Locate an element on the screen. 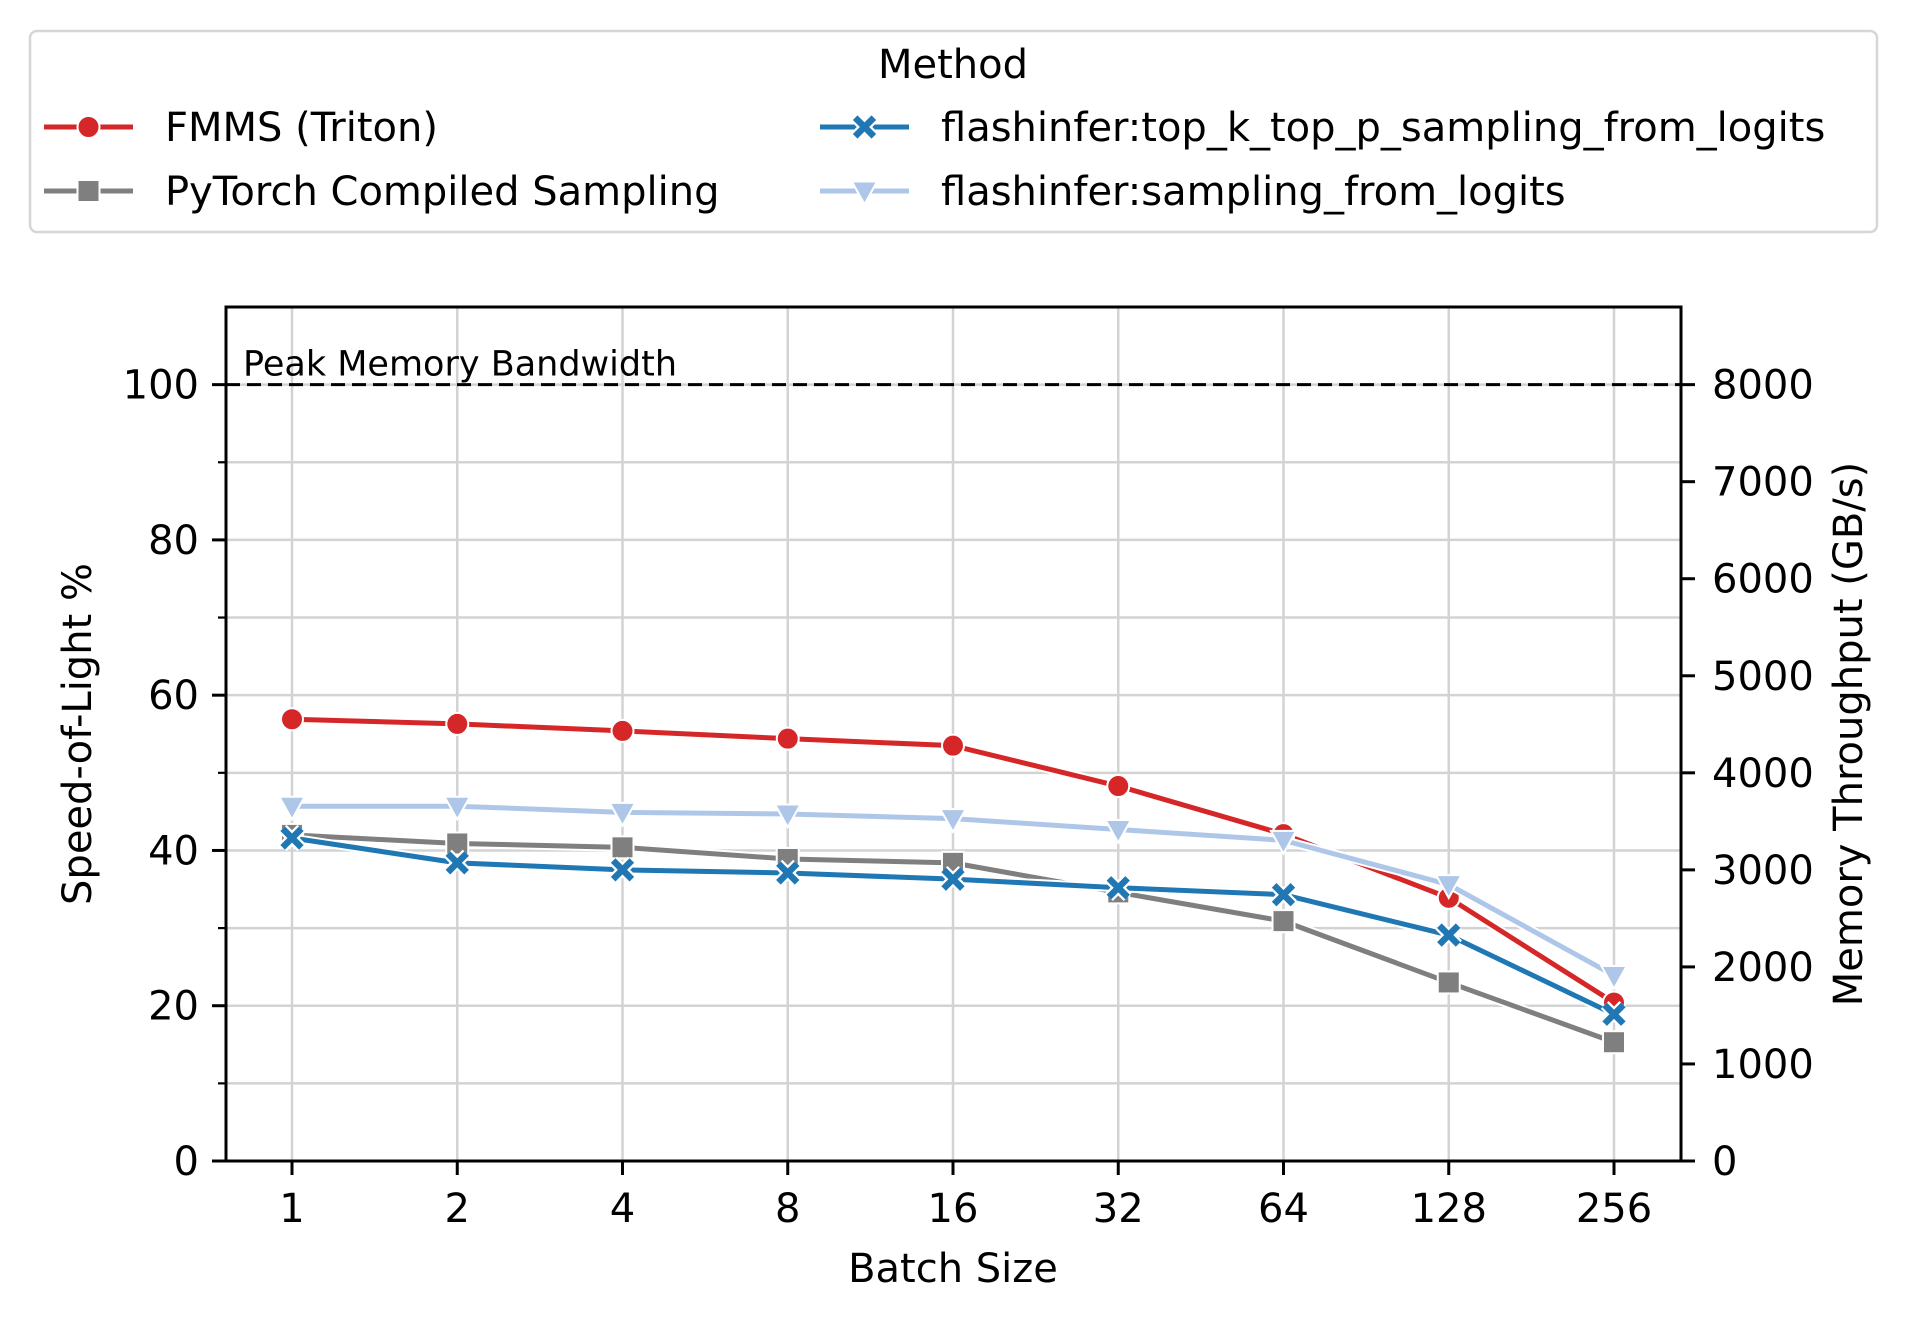  y-right-tick-label: 6000 is located at coordinates (1763, 580).